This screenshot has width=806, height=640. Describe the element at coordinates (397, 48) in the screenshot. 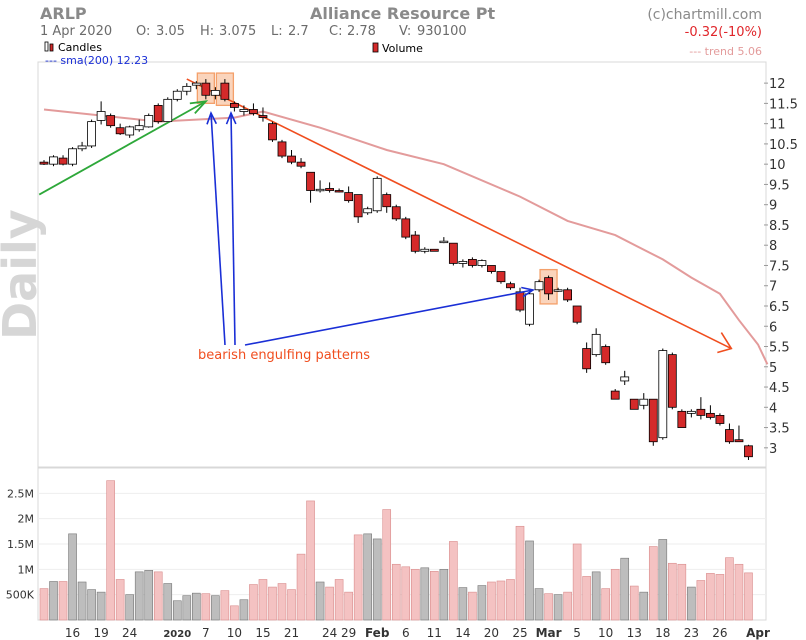

I see `legend-volume: Volume` at that location.